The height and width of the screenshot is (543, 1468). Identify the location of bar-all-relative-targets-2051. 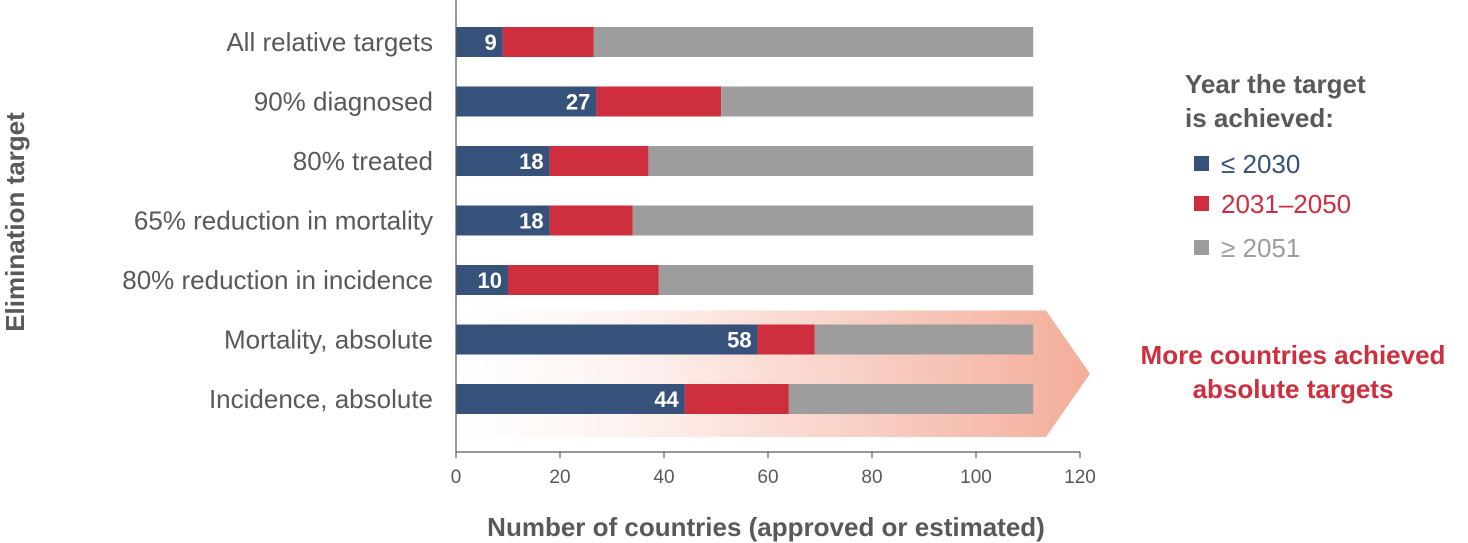
(813, 42).